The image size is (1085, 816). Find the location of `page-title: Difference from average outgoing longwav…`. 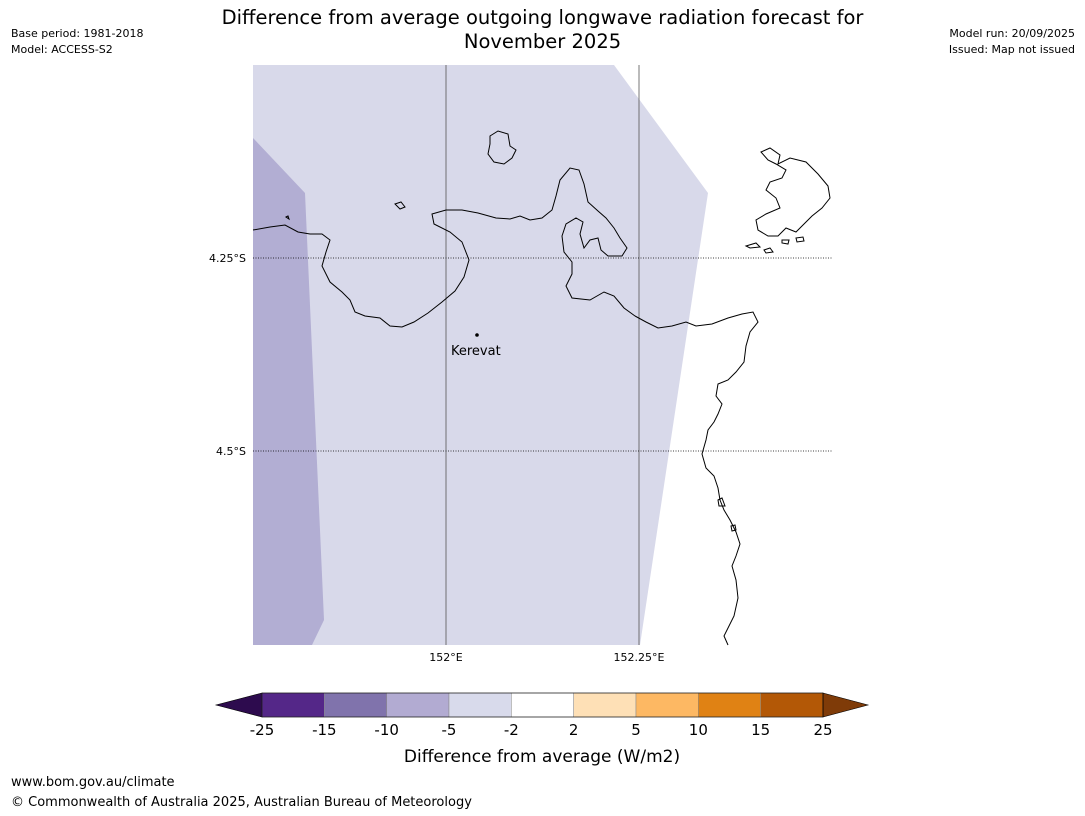

page-title: Difference from average outgoing longwav… is located at coordinates (542, 30).